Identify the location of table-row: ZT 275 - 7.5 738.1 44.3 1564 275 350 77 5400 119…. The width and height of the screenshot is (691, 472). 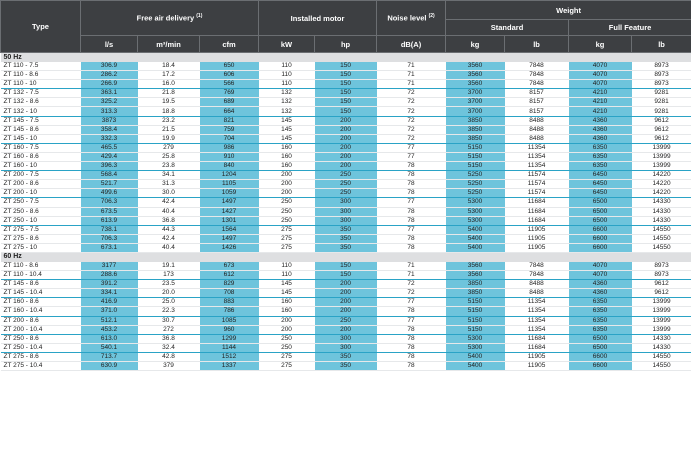
(345, 230).